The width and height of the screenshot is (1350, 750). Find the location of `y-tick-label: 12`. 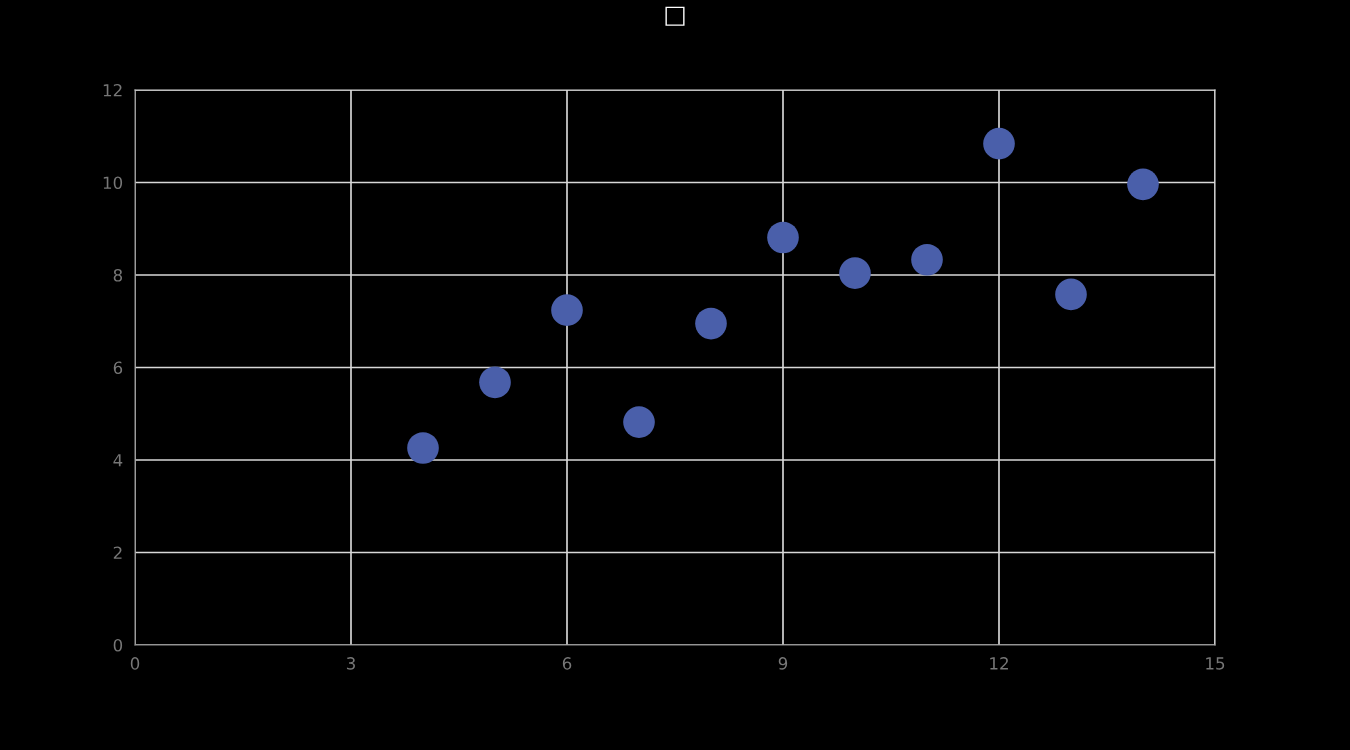

y-tick-label: 12 is located at coordinates (112, 90).